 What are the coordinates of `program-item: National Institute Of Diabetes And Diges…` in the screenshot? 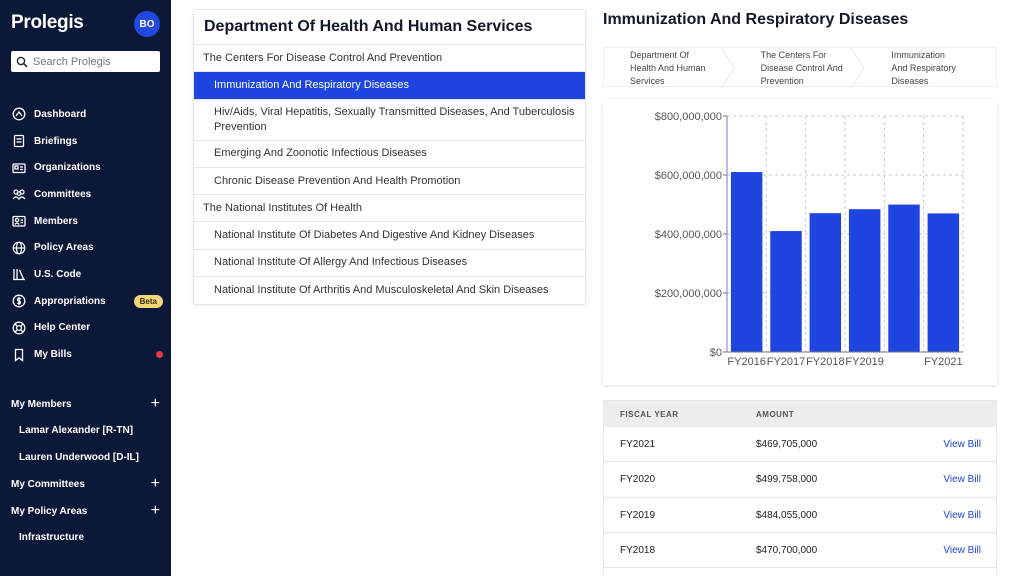 It's located at (389, 236).